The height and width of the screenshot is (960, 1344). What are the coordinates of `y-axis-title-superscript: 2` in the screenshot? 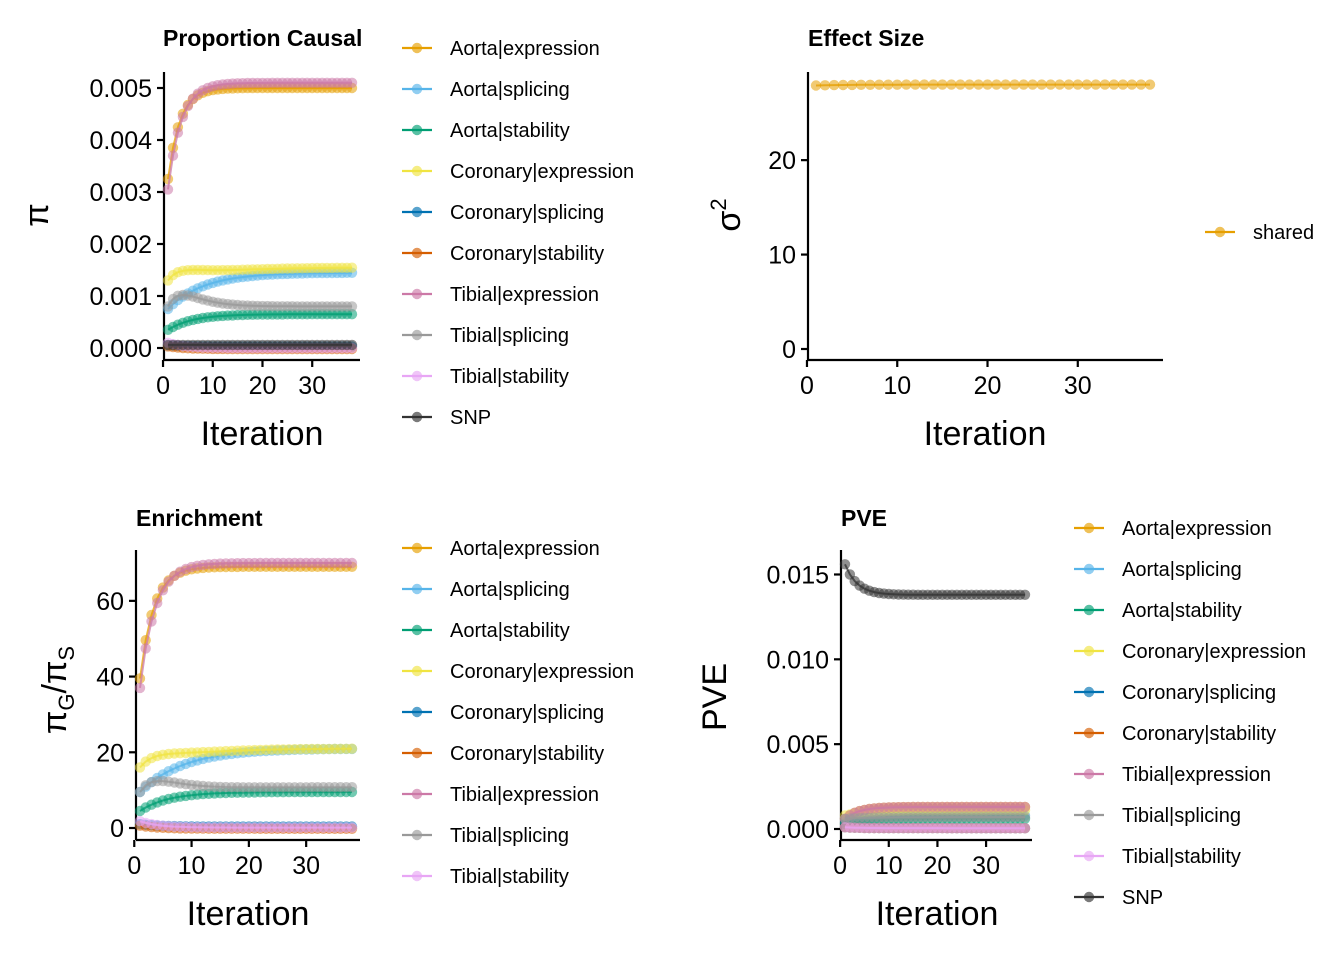 It's located at (718, 204).